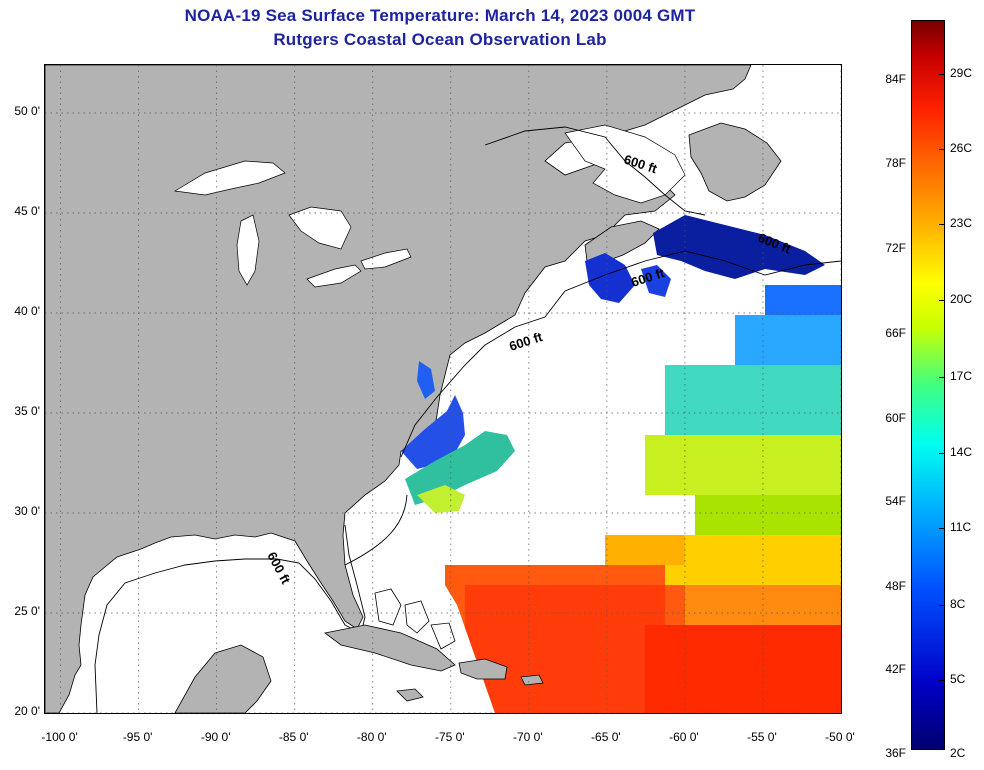 This screenshot has height=770, width=984. I want to click on colorbar-fahrenheit-label: 72F, so click(895, 248).